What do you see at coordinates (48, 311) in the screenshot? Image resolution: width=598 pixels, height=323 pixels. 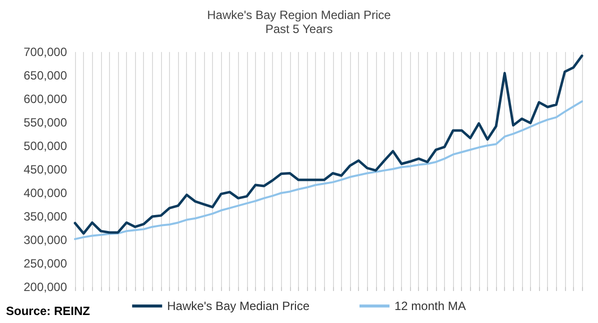 I see `source-note: Source: REINZ` at bounding box center [48, 311].